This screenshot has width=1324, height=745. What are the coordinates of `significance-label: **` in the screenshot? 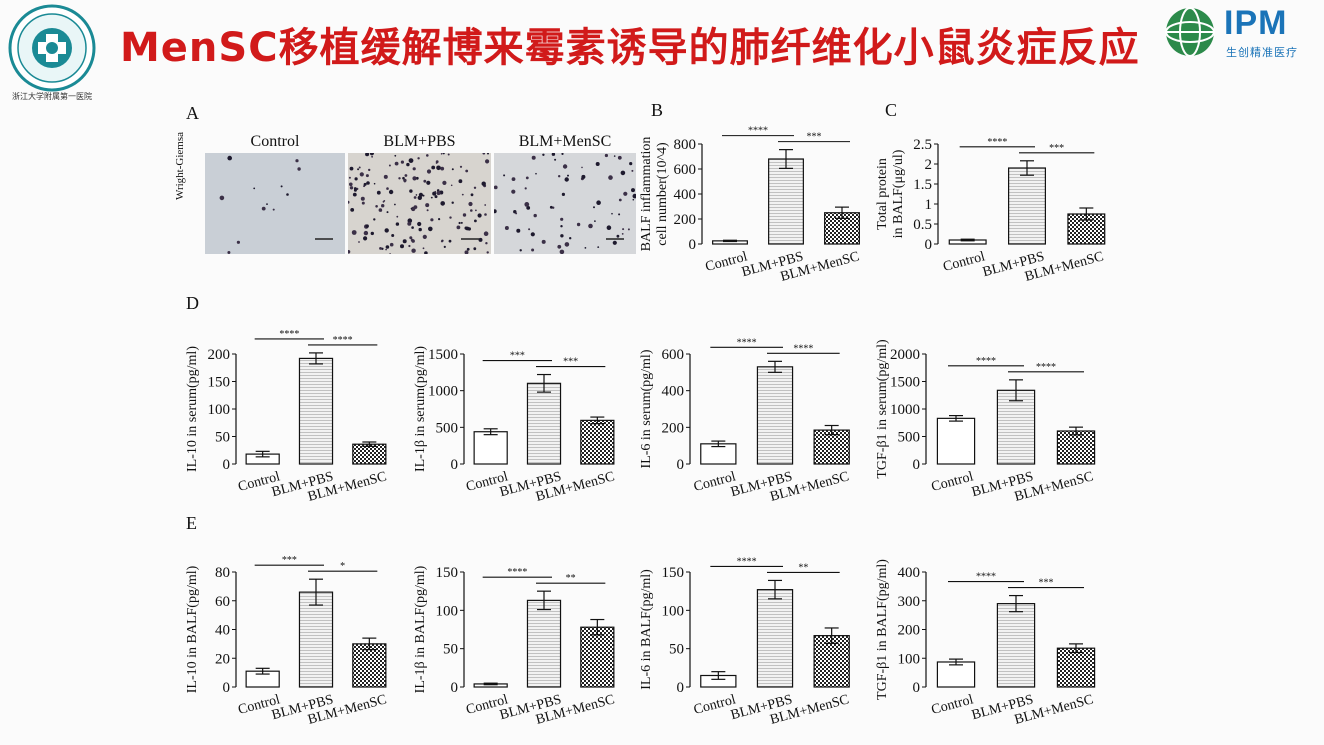 It's located at (803, 567).